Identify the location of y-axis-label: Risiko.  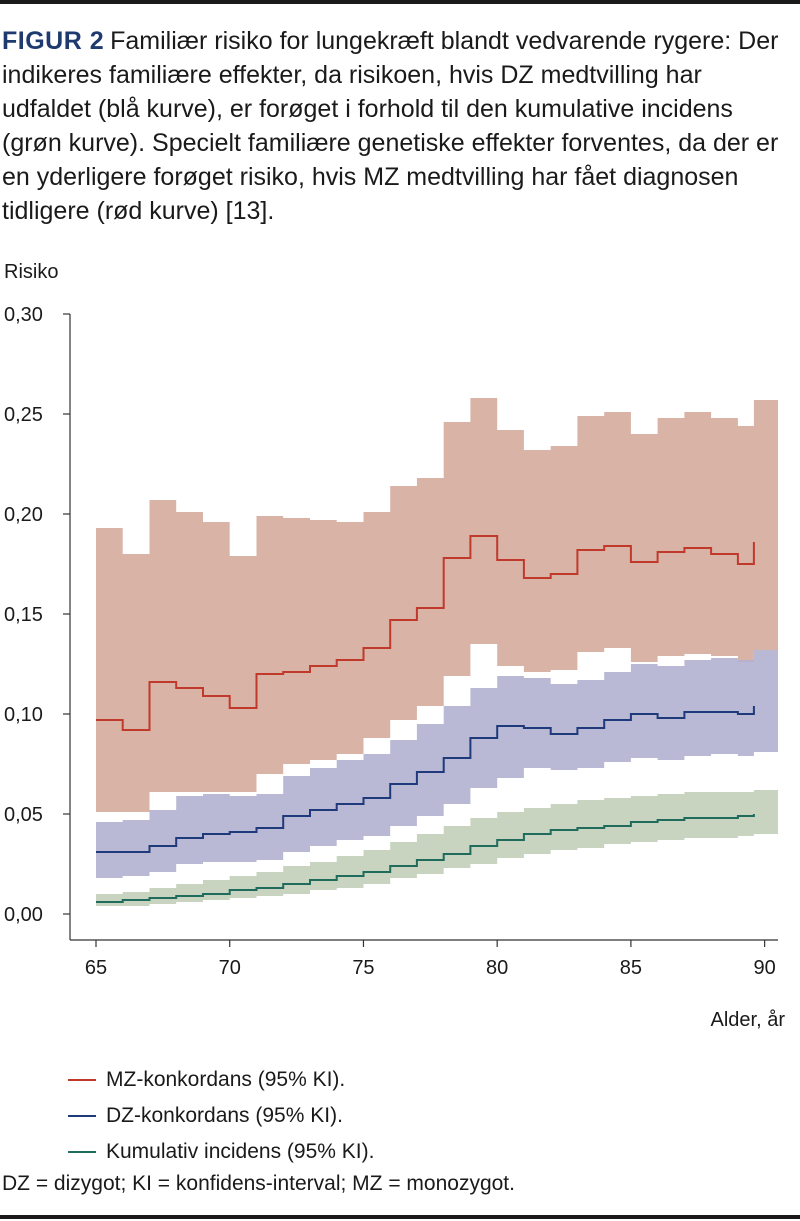
(31, 272).